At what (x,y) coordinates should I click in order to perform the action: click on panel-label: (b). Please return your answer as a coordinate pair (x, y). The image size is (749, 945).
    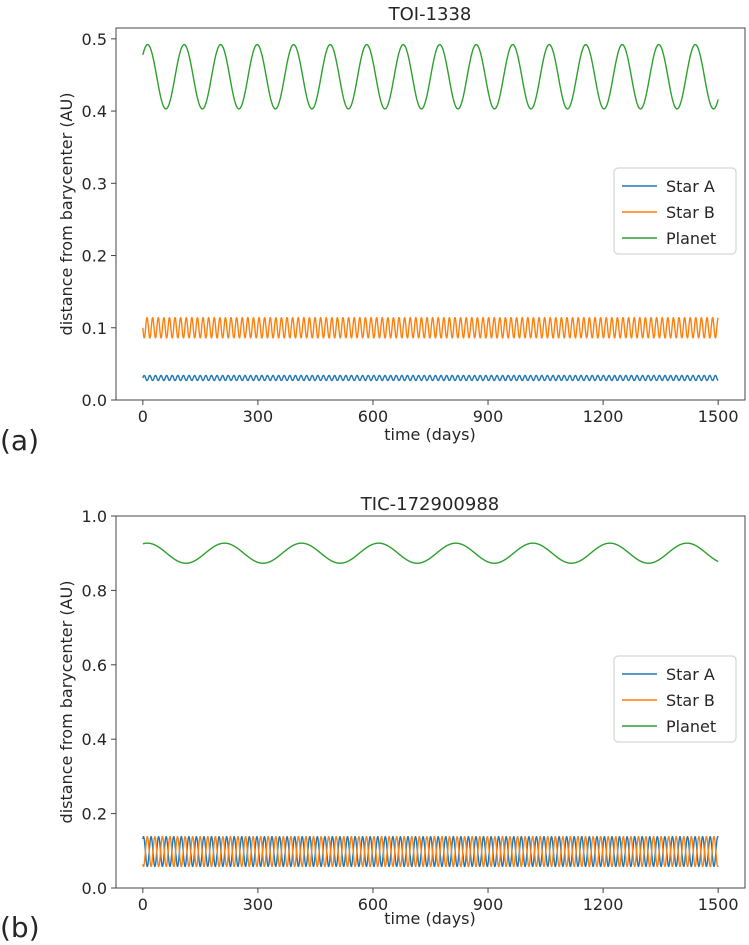
    Looking at the image, I should click on (20, 927).